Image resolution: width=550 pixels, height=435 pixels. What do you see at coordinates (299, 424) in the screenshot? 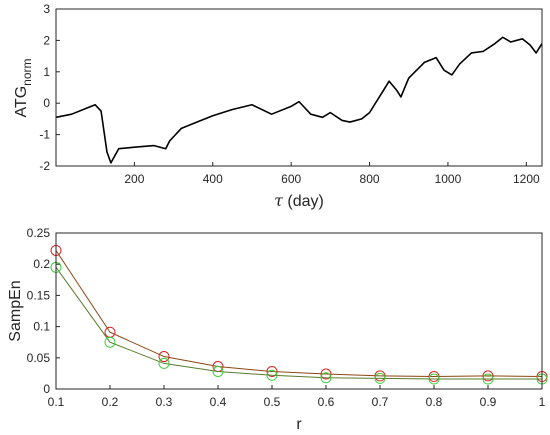
I see `bottom-xlabel: r` at bounding box center [299, 424].